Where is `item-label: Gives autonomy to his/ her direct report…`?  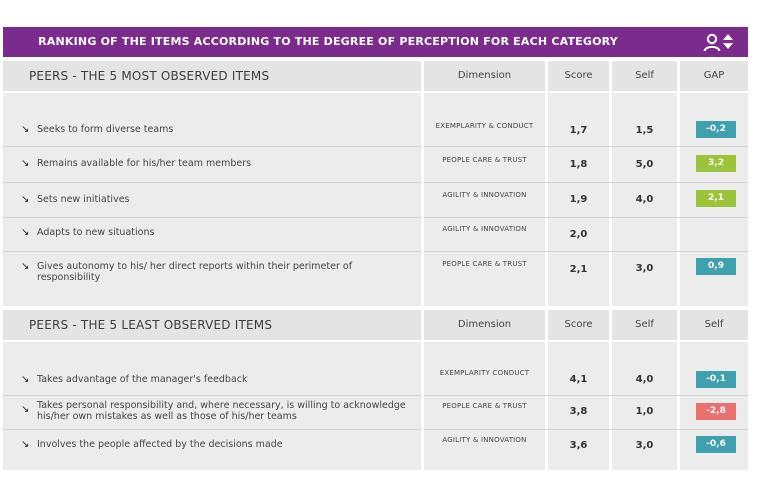 item-label: Gives autonomy to his/ her direct report… is located at coordinates (195, 272).